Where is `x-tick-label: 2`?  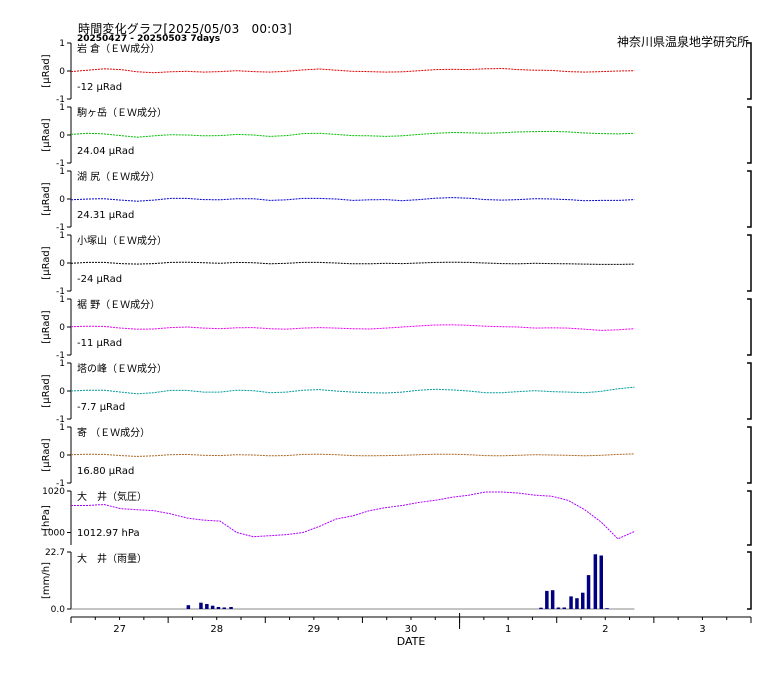
x-tick-label: 2 is located at coordinates (605, 629).